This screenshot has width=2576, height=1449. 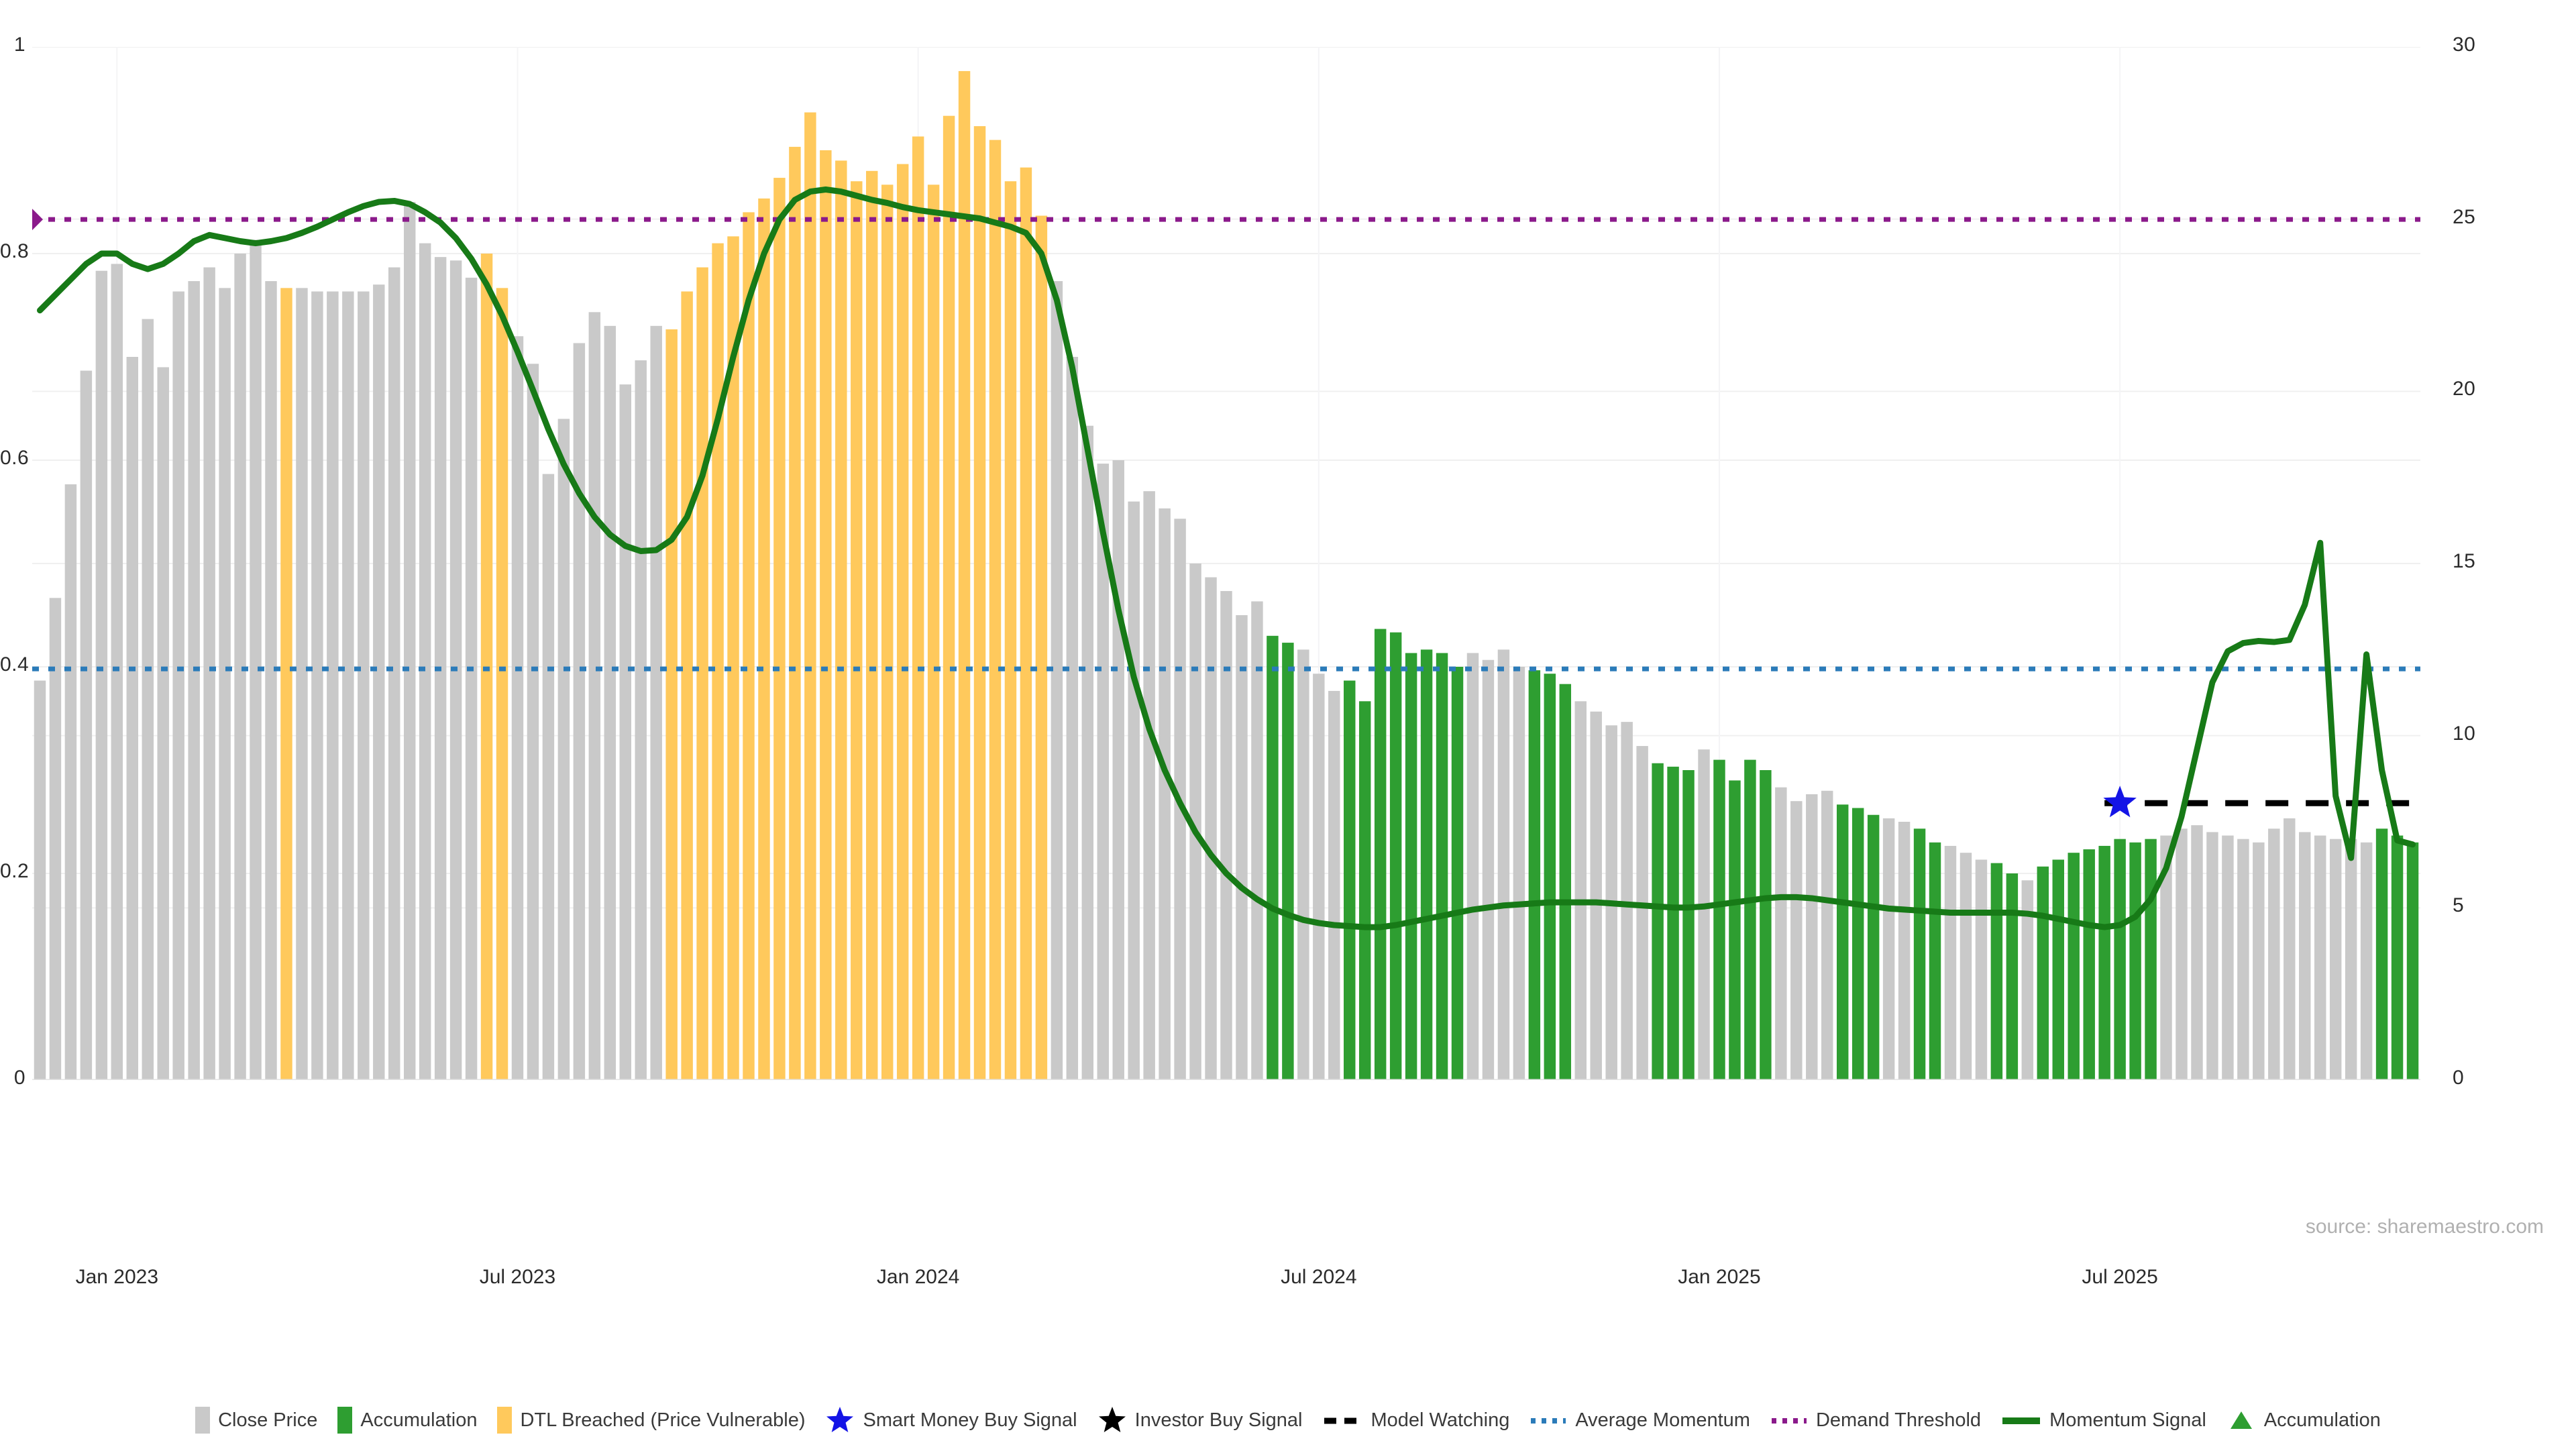 I want to click on legend-item-model-watching: Model Watching, so click(x=1416, y=1420).